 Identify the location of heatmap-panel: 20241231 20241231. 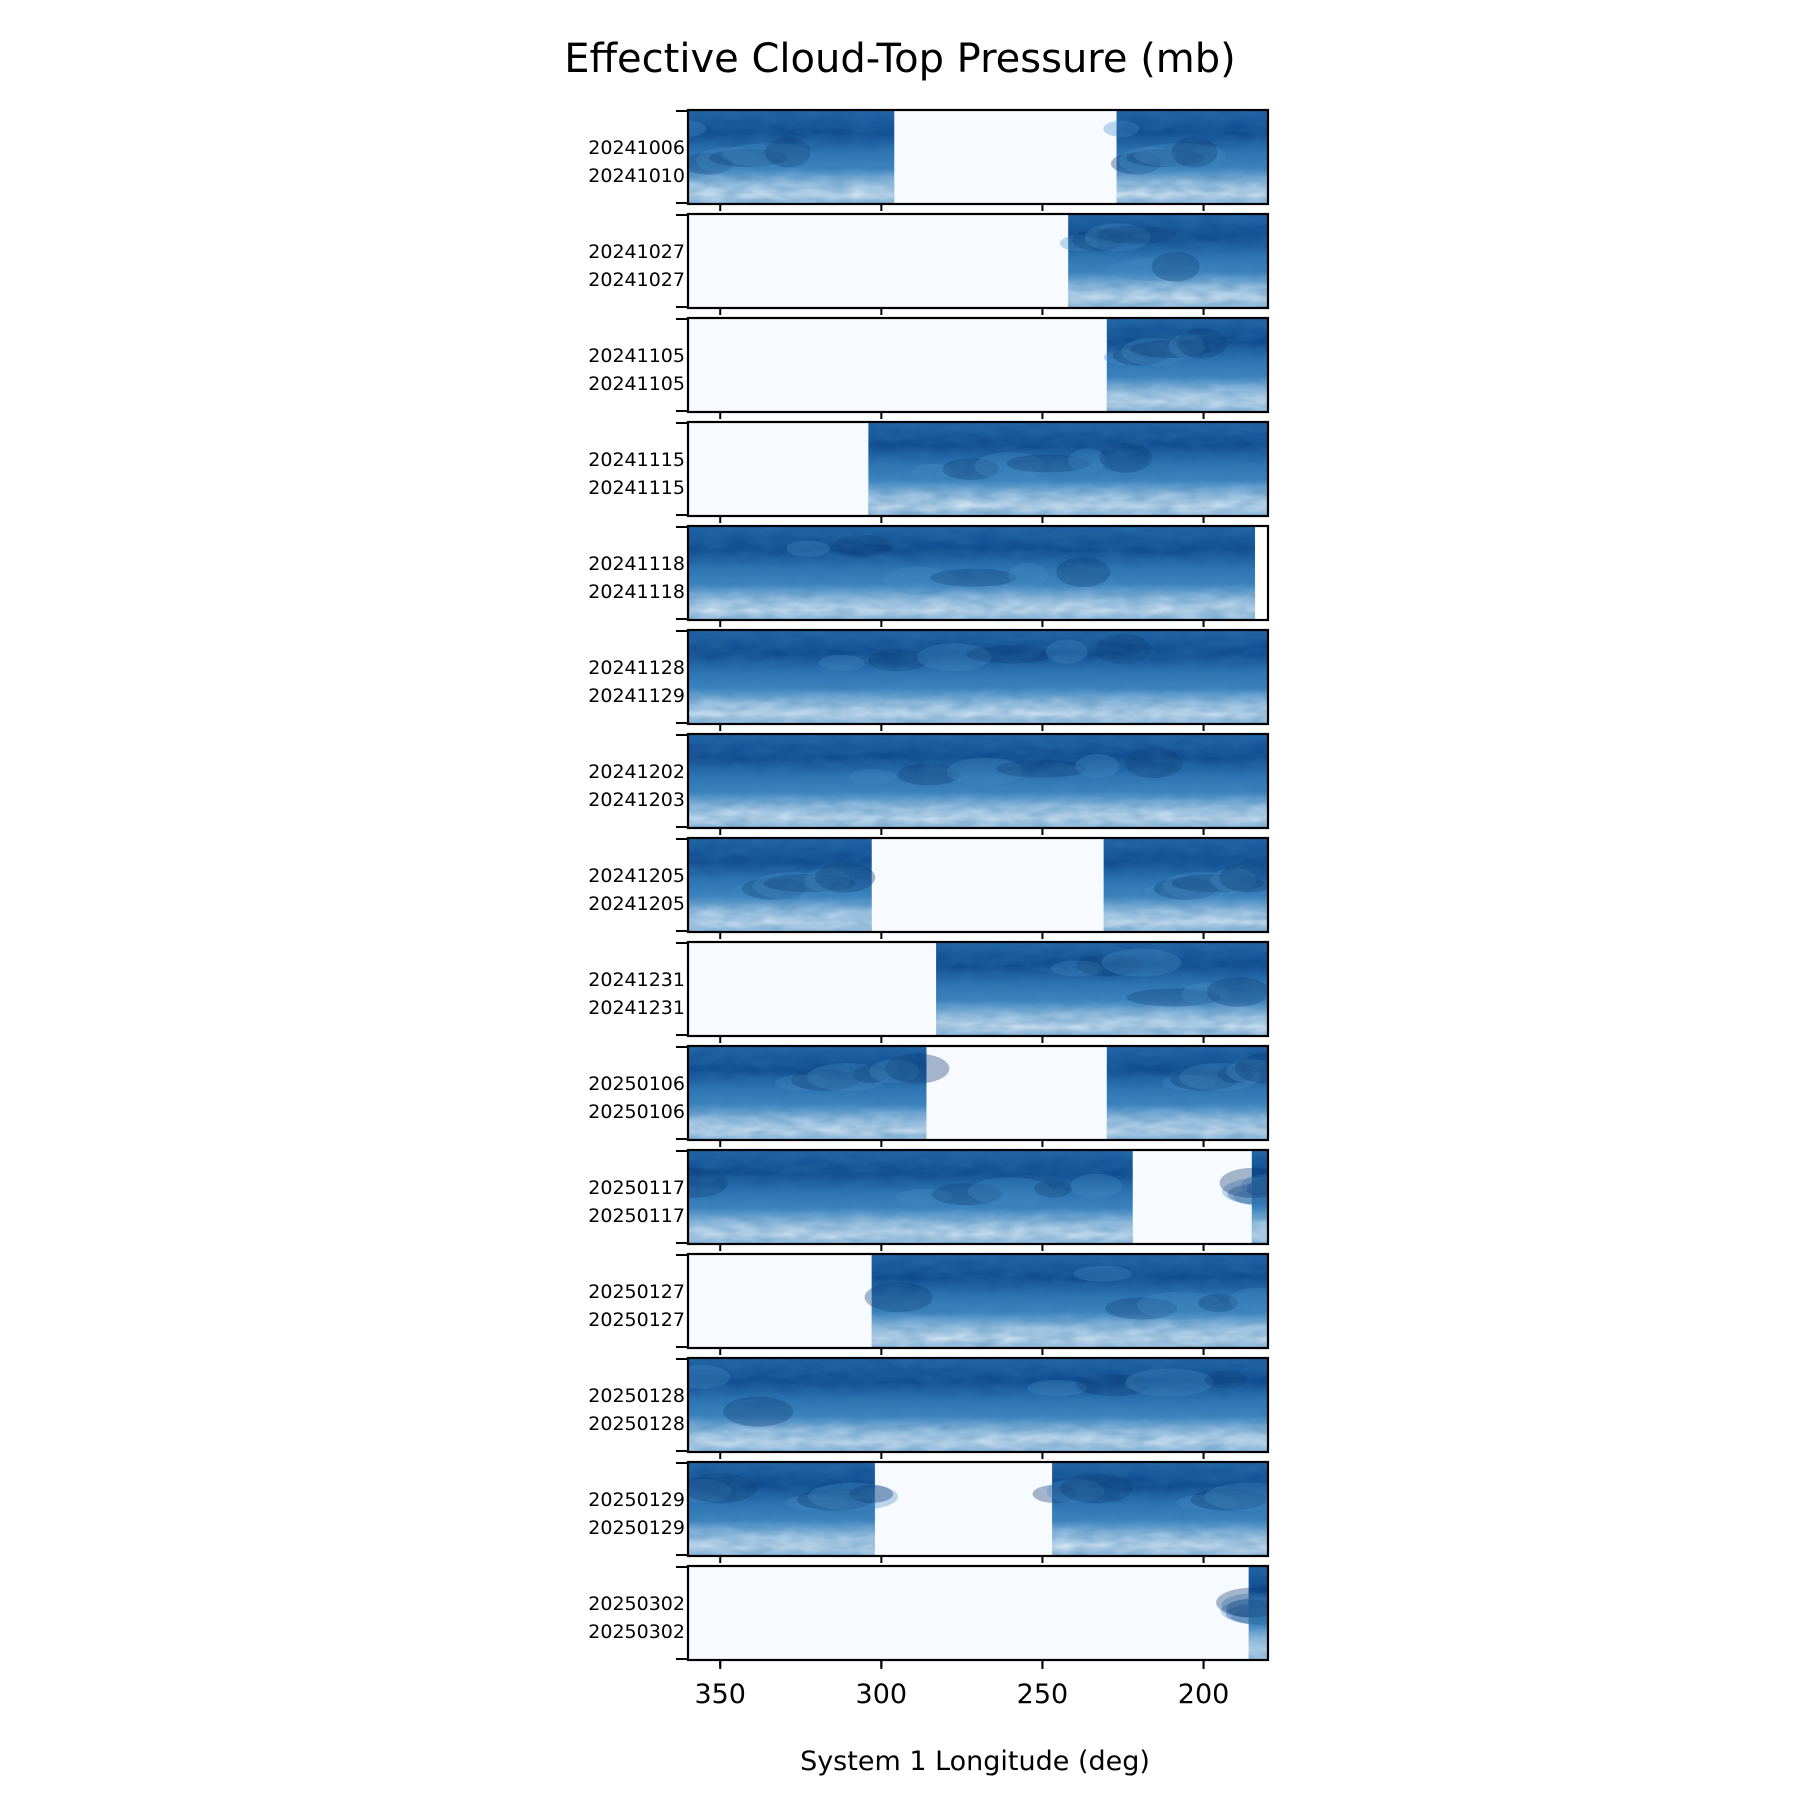
(929, 991).